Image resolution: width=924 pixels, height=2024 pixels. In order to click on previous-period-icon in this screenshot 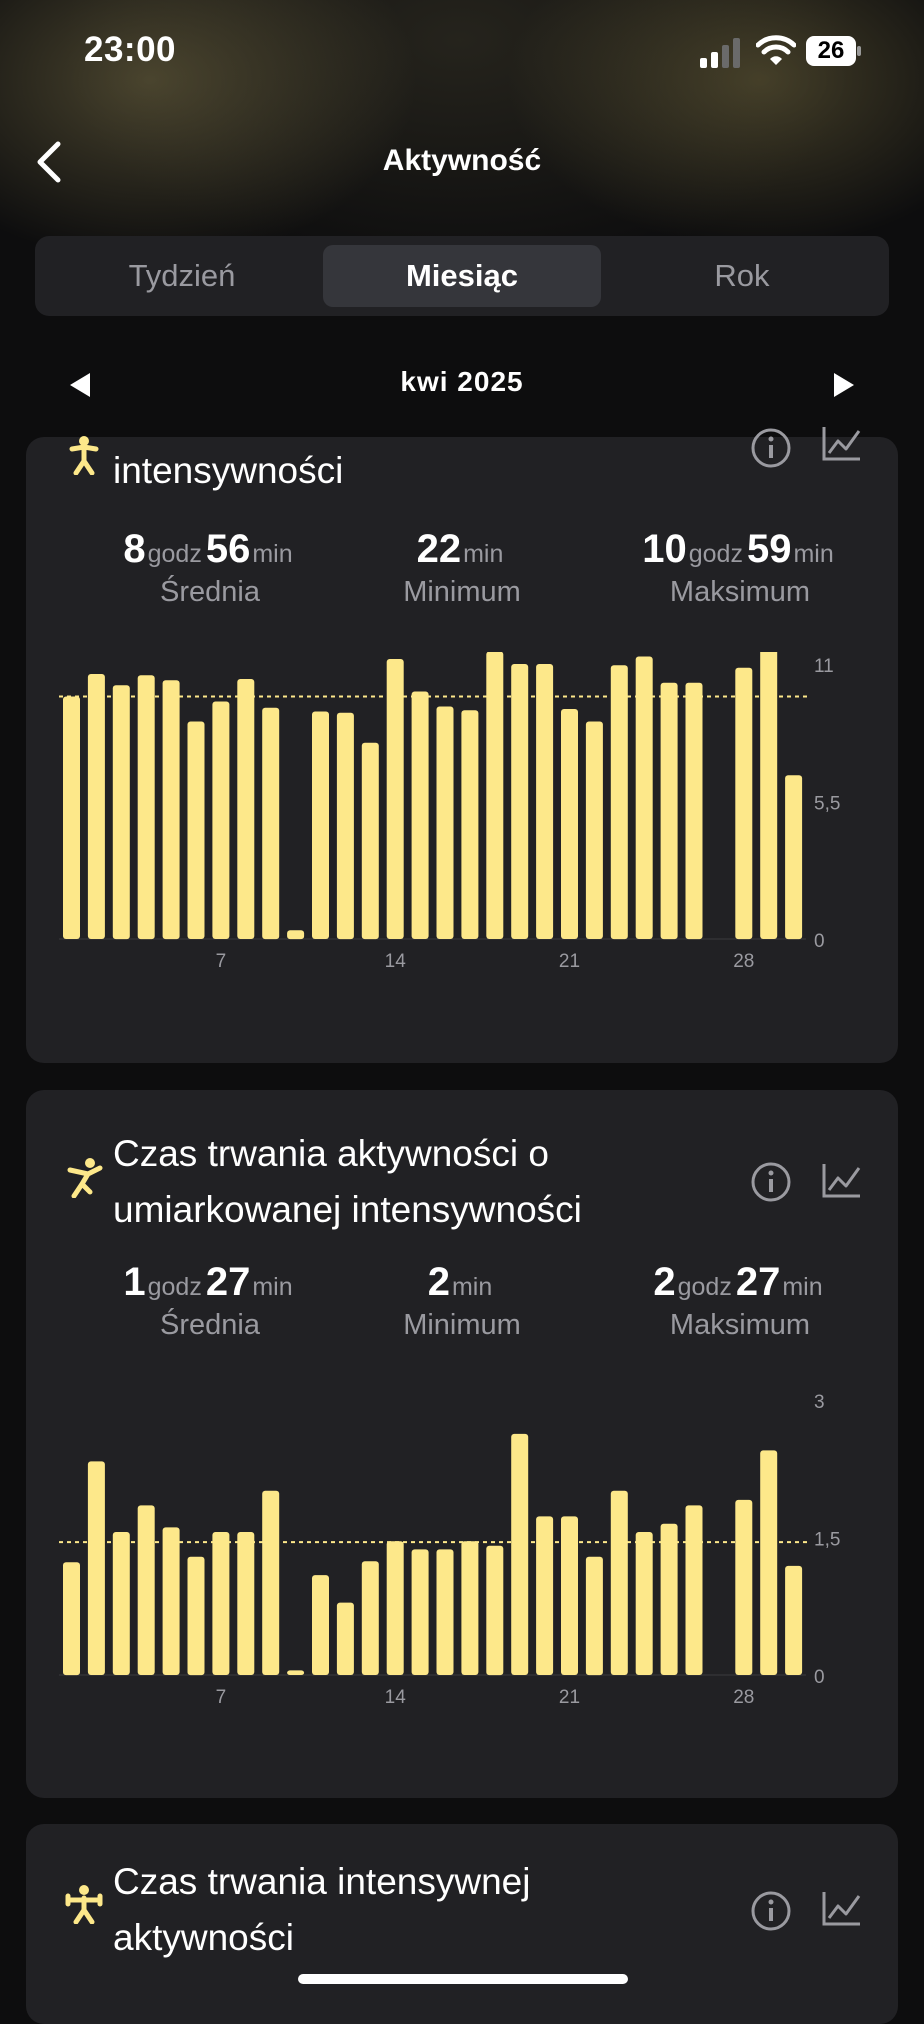, I will do `click(81, 385)`.